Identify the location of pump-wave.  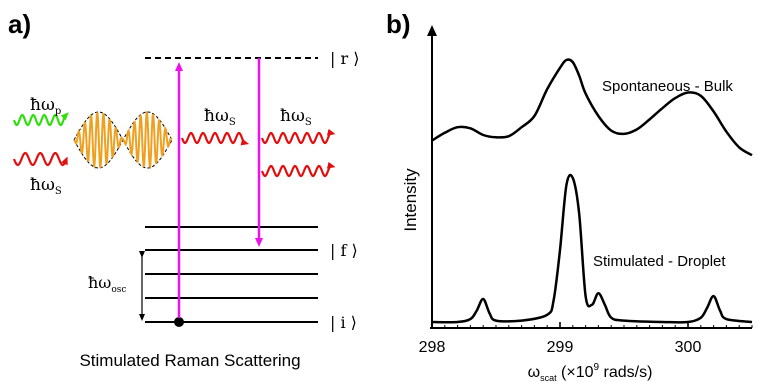
(40, 119).